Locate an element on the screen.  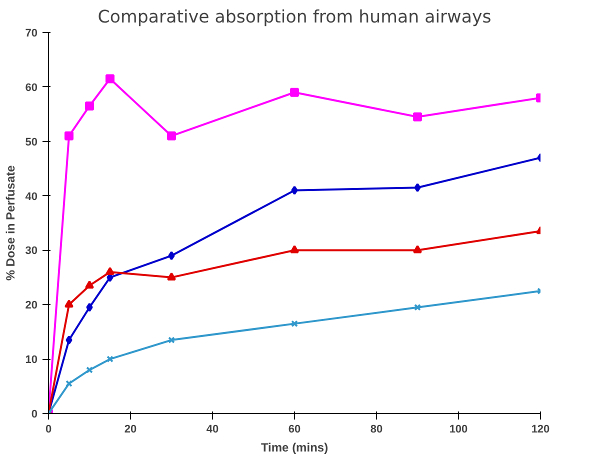
y-tick-label: 50 is located at coordinates (31, 142).